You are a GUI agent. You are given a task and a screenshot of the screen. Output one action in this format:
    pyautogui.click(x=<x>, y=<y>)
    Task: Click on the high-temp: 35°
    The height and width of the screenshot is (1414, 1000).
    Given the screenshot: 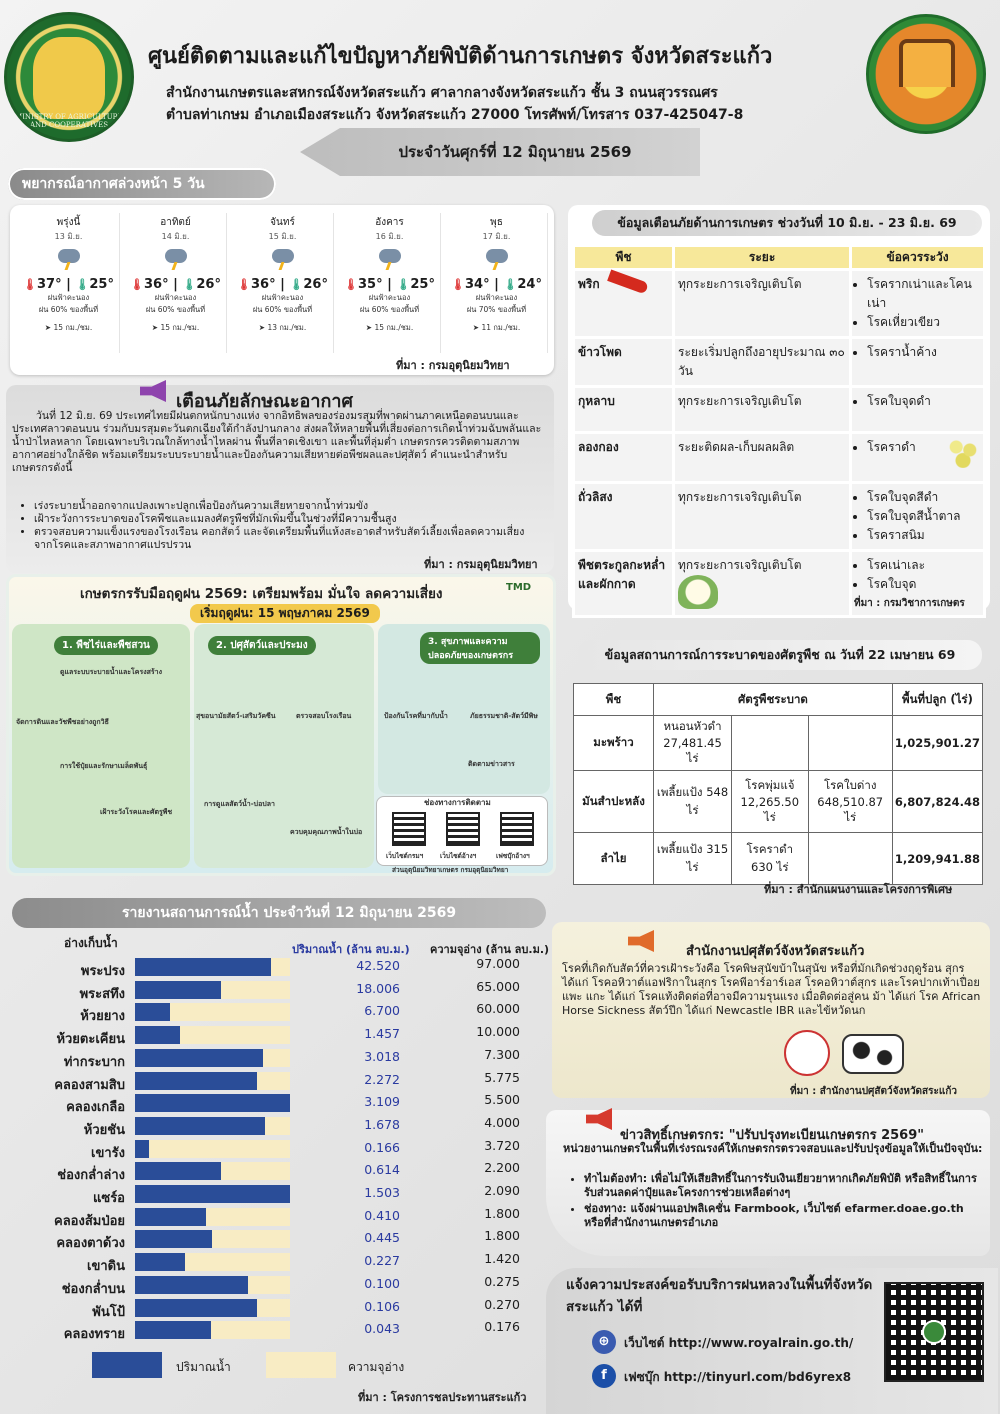 What is the action you would take?
    pyautogui.click(x=370, y=284)
    